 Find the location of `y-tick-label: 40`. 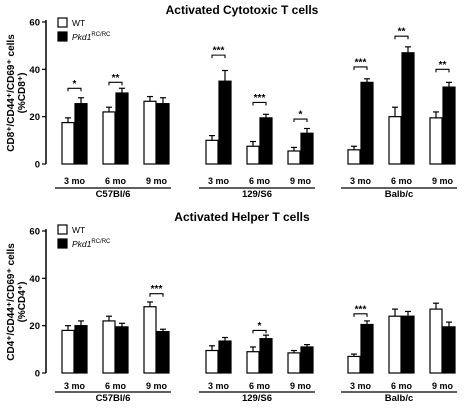

y-tick-label: 40 is located at coordinates (34, 70).